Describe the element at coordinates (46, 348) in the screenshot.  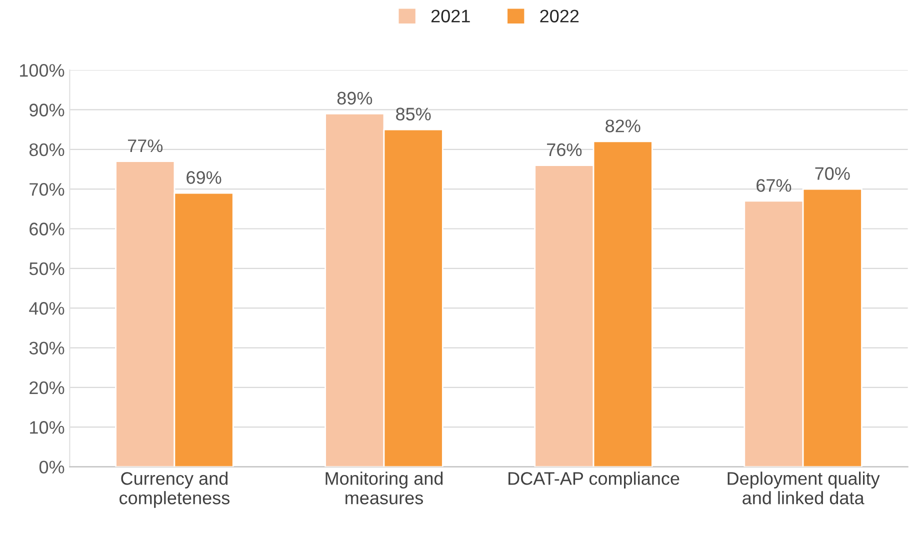
I see `y-tick-label: 30%` at that location.